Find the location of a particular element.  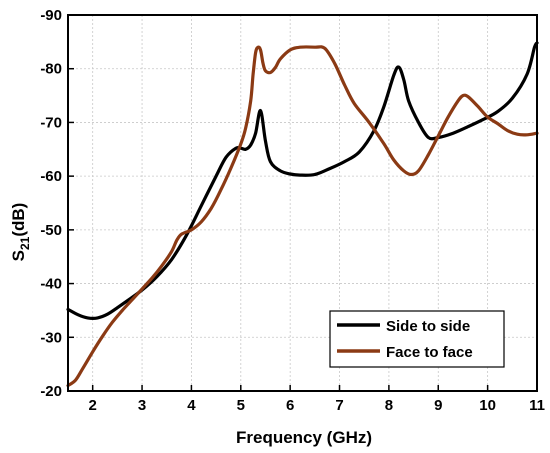

y-tick-label: -50 is located at coordinates (51, 230).